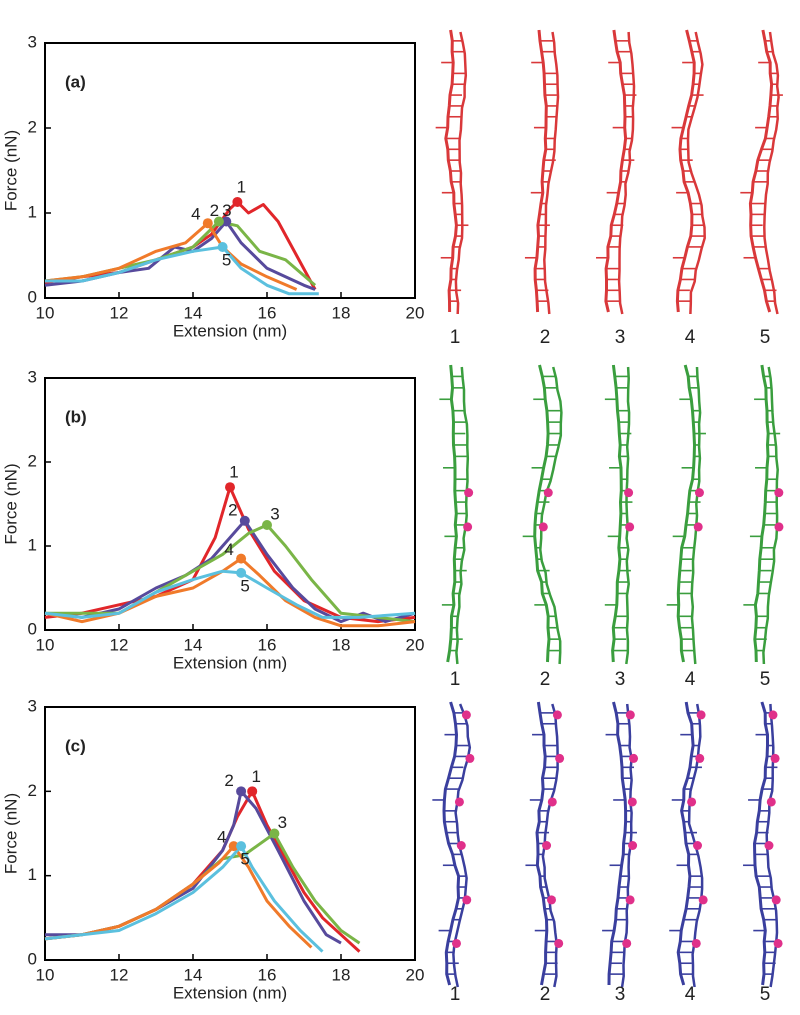 The width and height of the screenshot is (800, 1015). I want to click on structure-label: 3, so click(620, 679).